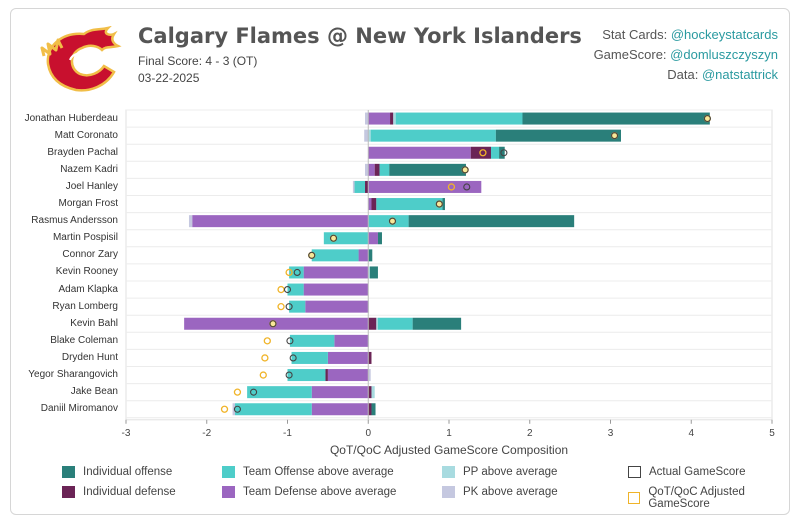 The height and width of the screenshot is (523, 800). I want to click on player-name-label: Matt Coronato, so click(86, 135).